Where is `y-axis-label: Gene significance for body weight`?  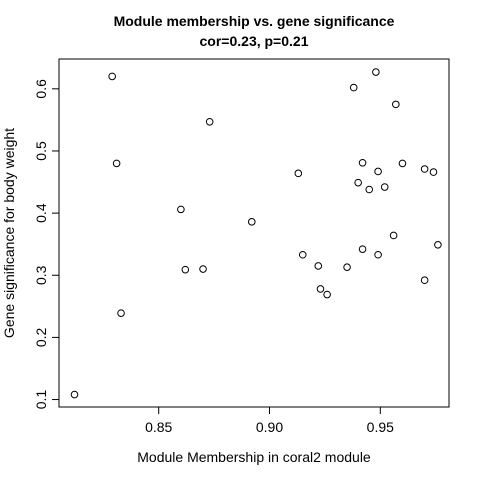
y-axis-label: Gene significance for body weight is located at coordinates (9, 233).